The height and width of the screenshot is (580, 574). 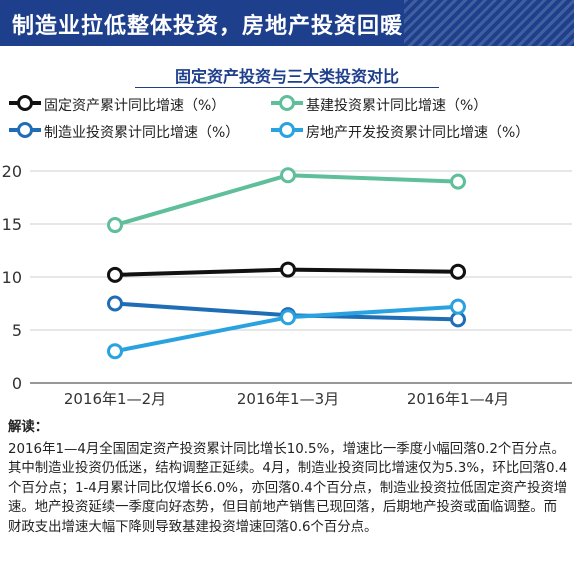 What do you see at coordinates (12, 171) in the screenshot?
I see `y-tick-label: 20` at bounding box center [12, 171].